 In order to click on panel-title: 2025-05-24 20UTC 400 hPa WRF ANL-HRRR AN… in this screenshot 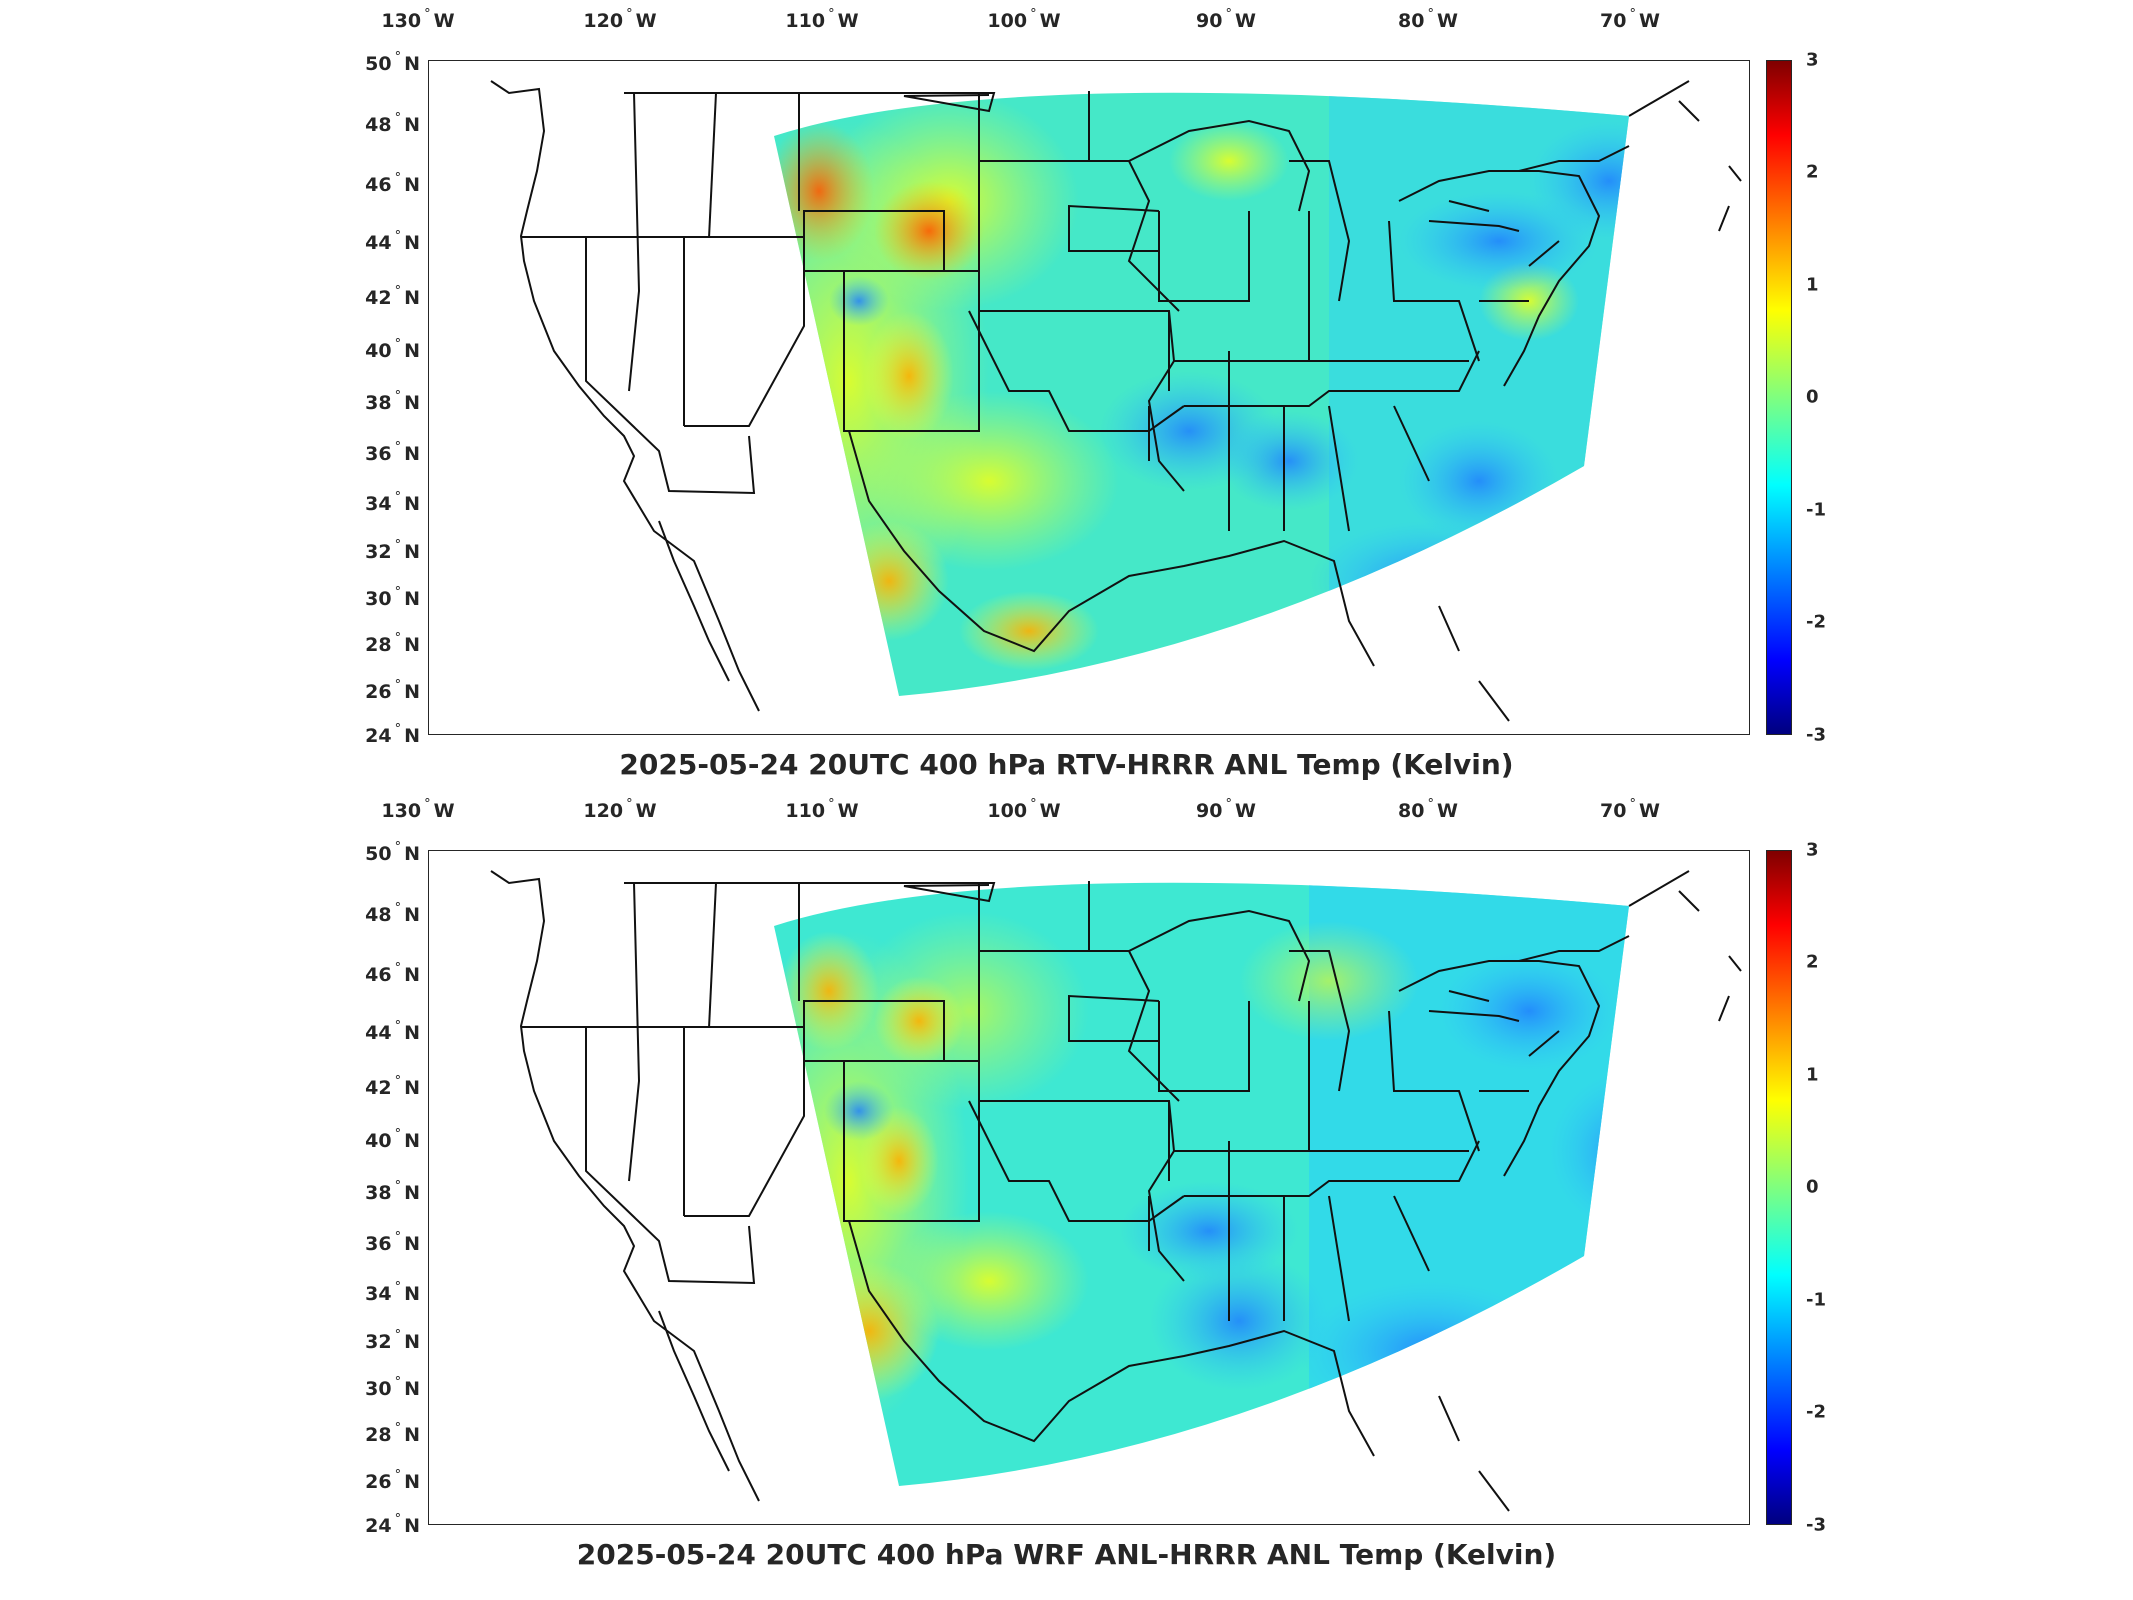, I will do `click(1066, 1554)`.